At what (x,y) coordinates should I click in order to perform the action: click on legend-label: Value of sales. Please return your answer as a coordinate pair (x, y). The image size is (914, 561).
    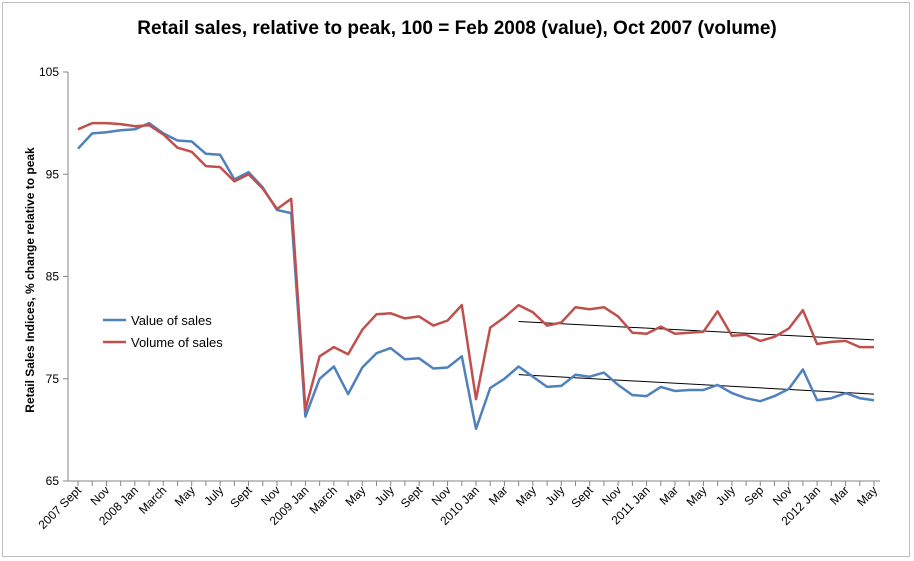
    Looking at the image, I should click on (171, 320).